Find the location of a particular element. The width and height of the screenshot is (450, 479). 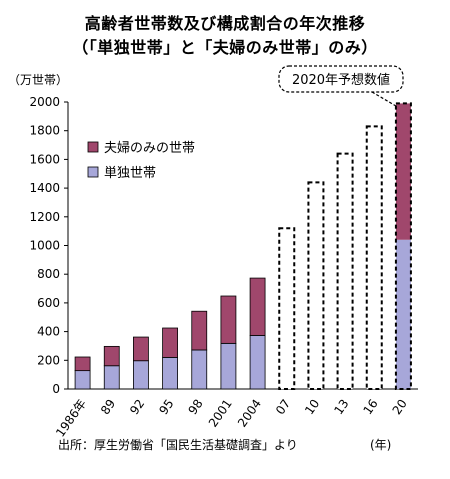

callout-text: 2020年予想数値 is located at coordinates (341, 80).